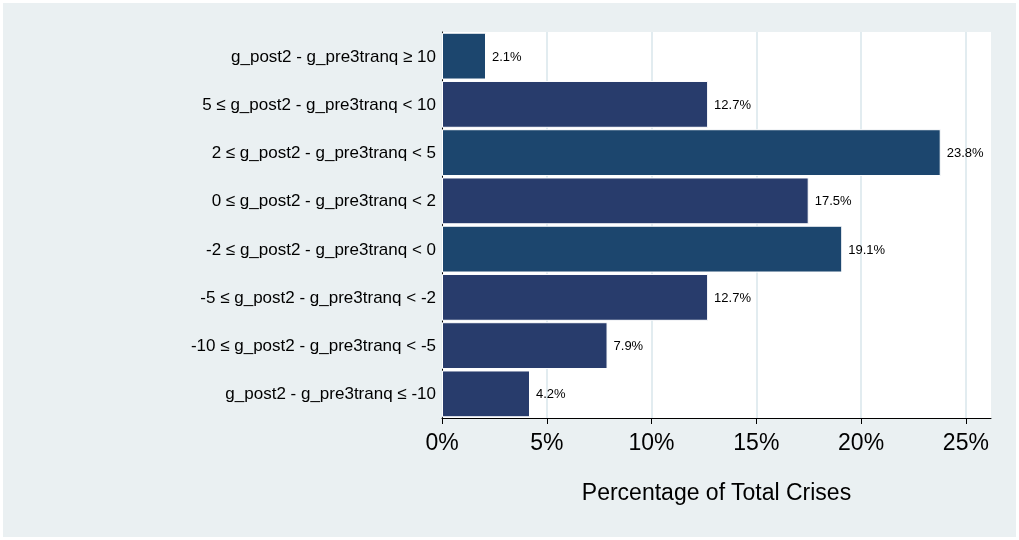 The width and height of the screenshot is (1019, 540). I want to click on data-label: 17.5%, so click(833, 201).